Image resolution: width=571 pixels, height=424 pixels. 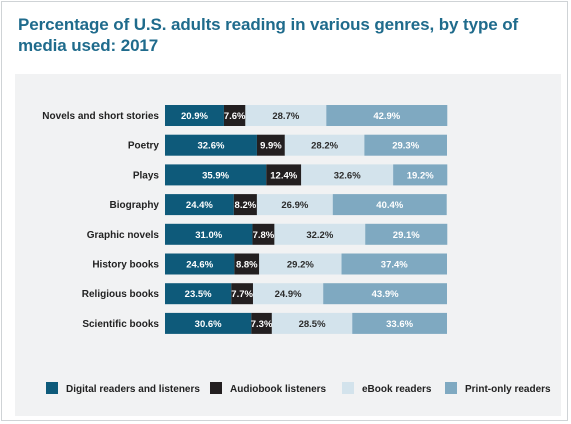 I want to click on category-label: Graphic novels, so click(x=123, y=235).